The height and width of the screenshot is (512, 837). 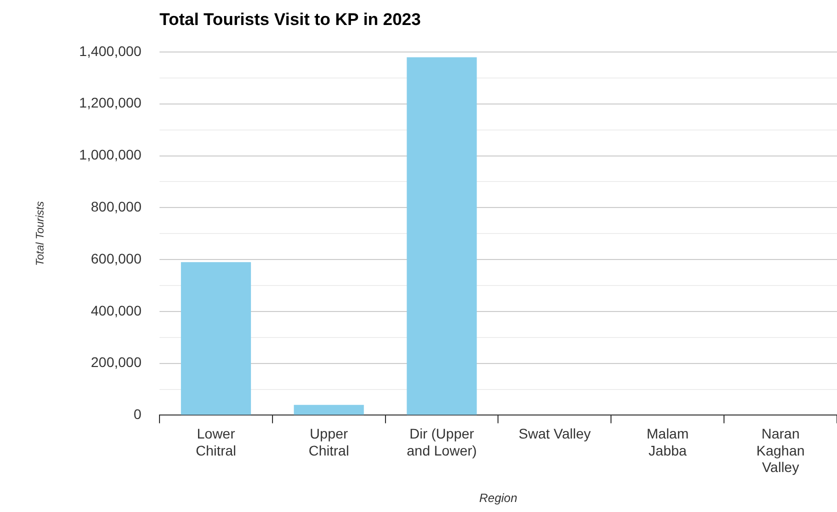 I want to click on chart-title: Total Tourists Visit to KP in 2023, so click(x=290, y=20).